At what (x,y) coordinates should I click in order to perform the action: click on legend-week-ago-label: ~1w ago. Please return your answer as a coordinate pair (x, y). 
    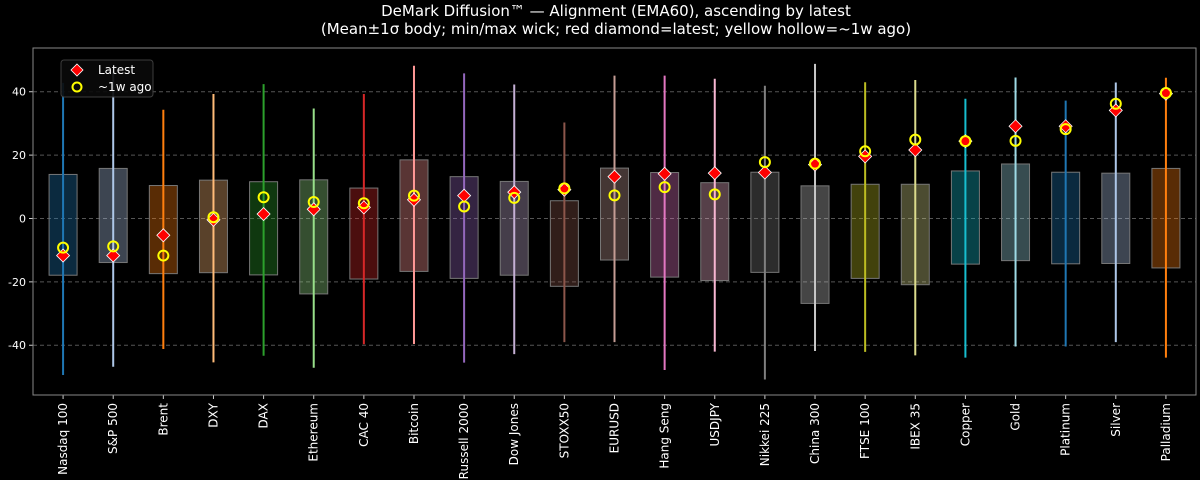
    Looking at the image, I should click on (125, 87).